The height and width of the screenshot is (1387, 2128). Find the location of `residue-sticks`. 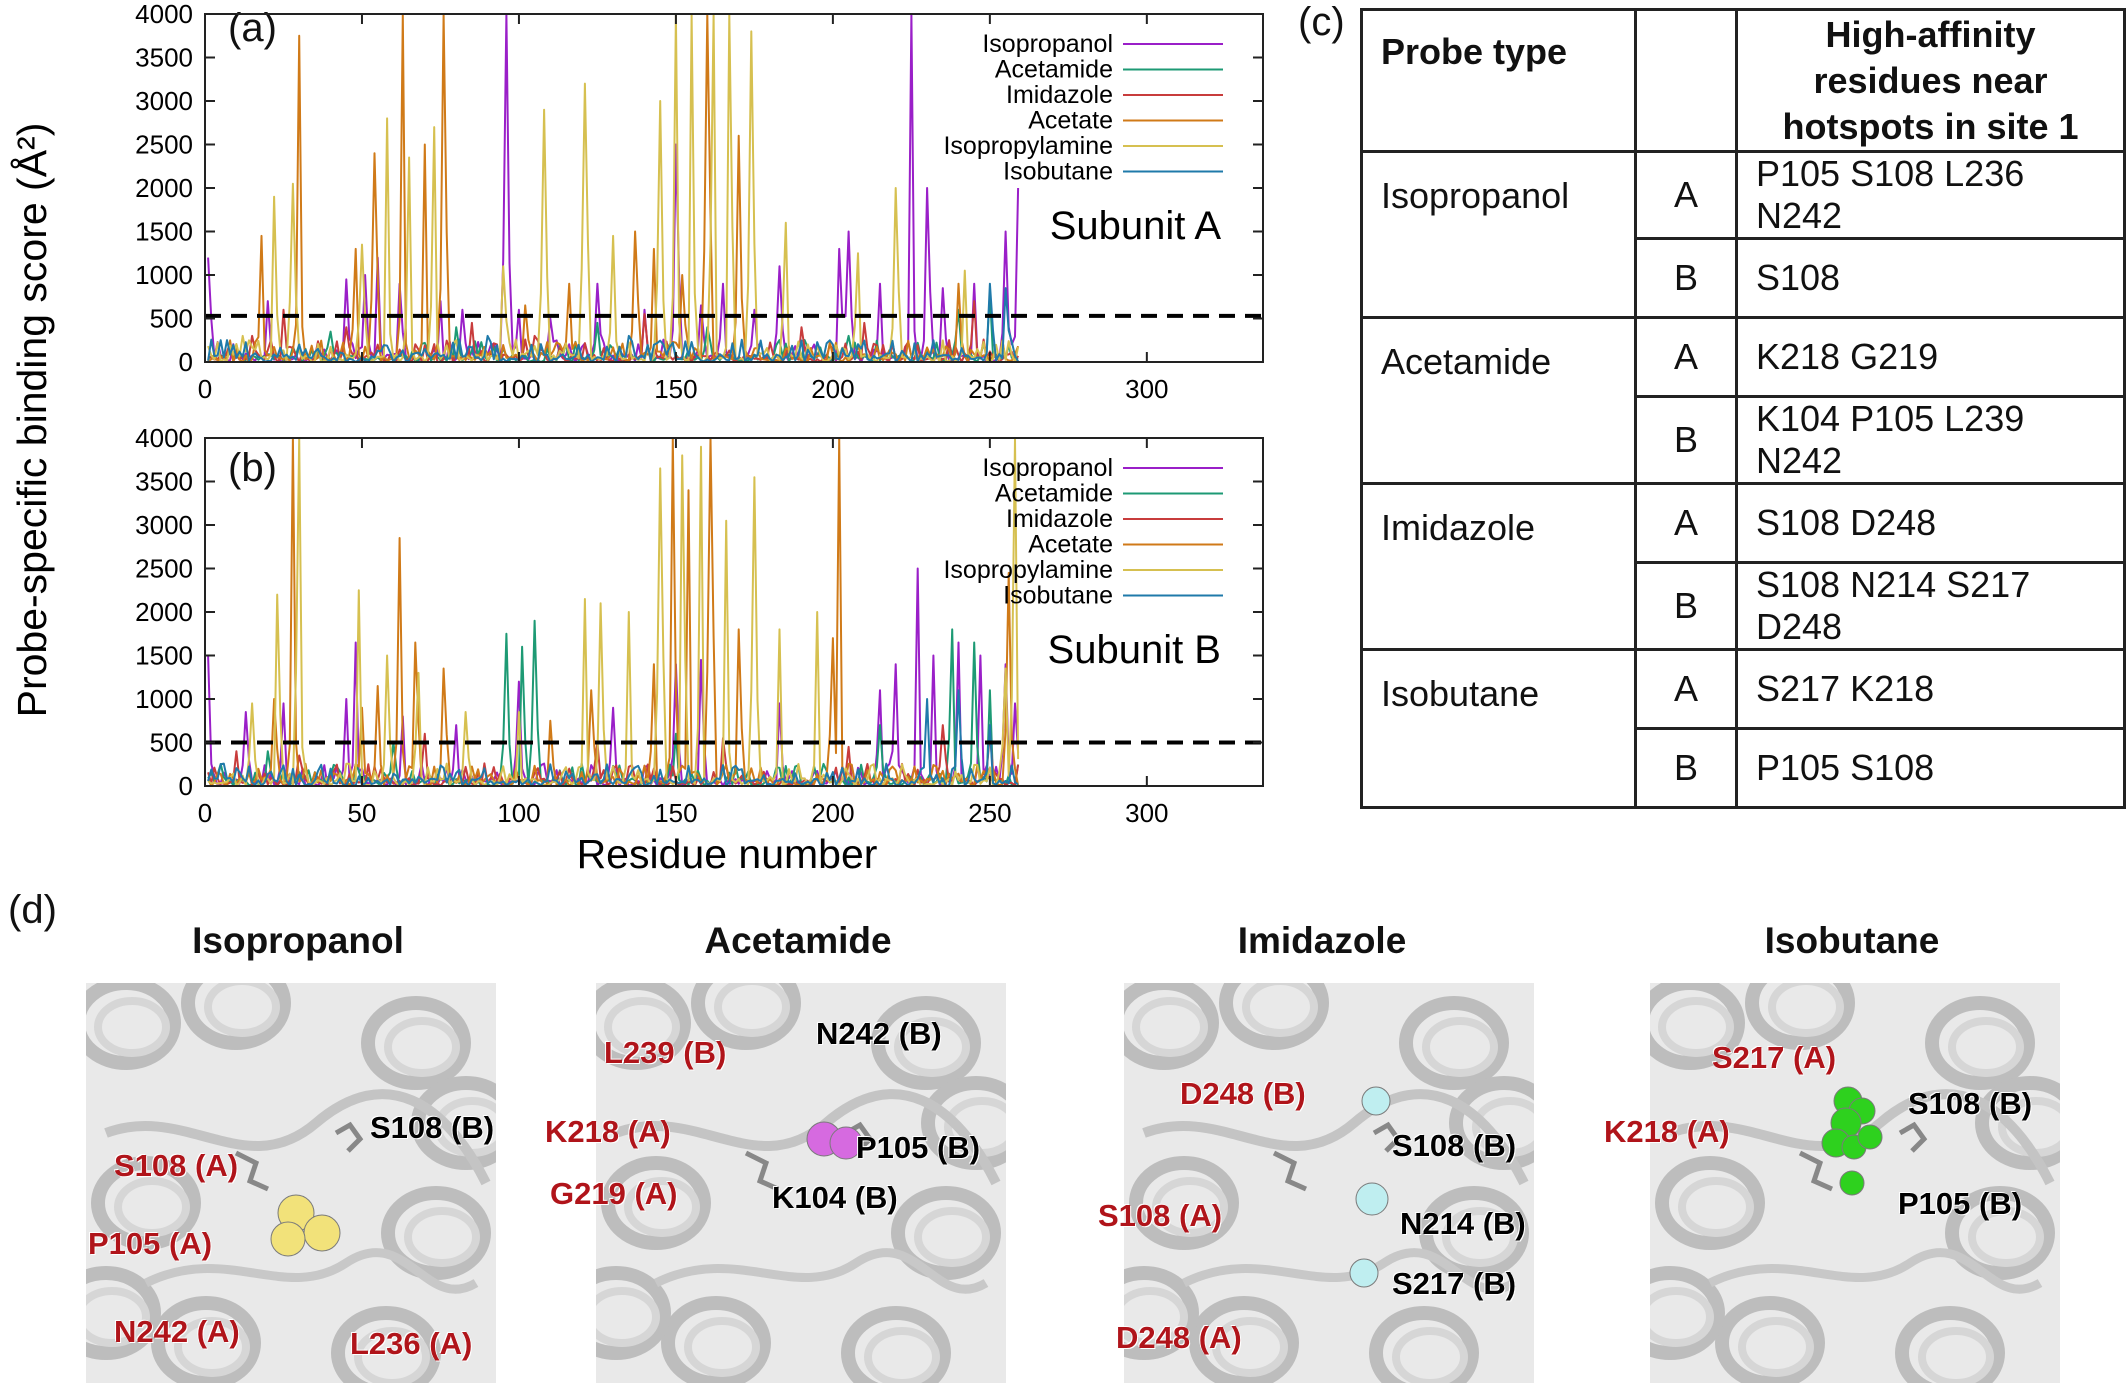

residue-sticks is located at coordinates (349, 1137).